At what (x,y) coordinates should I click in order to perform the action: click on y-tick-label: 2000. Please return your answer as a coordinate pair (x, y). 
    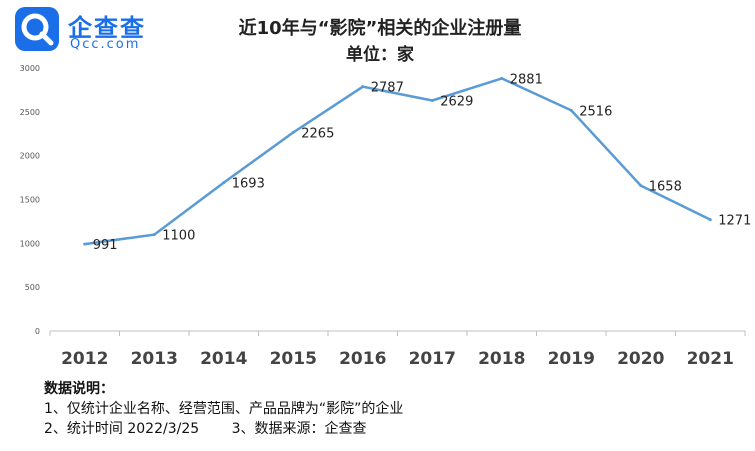
    Looking at the image, I should click on (30, 156).